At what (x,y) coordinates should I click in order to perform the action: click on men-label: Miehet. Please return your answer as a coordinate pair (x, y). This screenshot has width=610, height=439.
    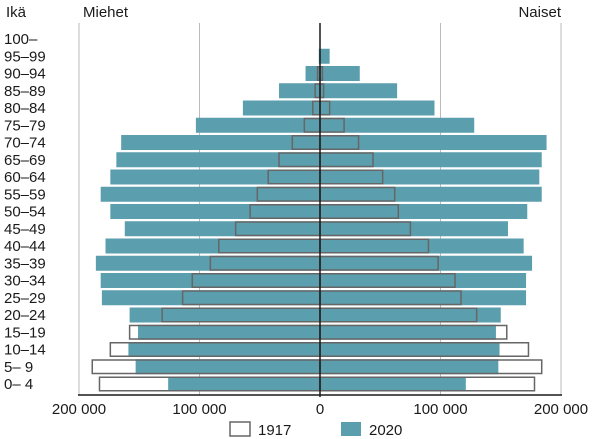
    Looking at the image, I should click on (106, 12).